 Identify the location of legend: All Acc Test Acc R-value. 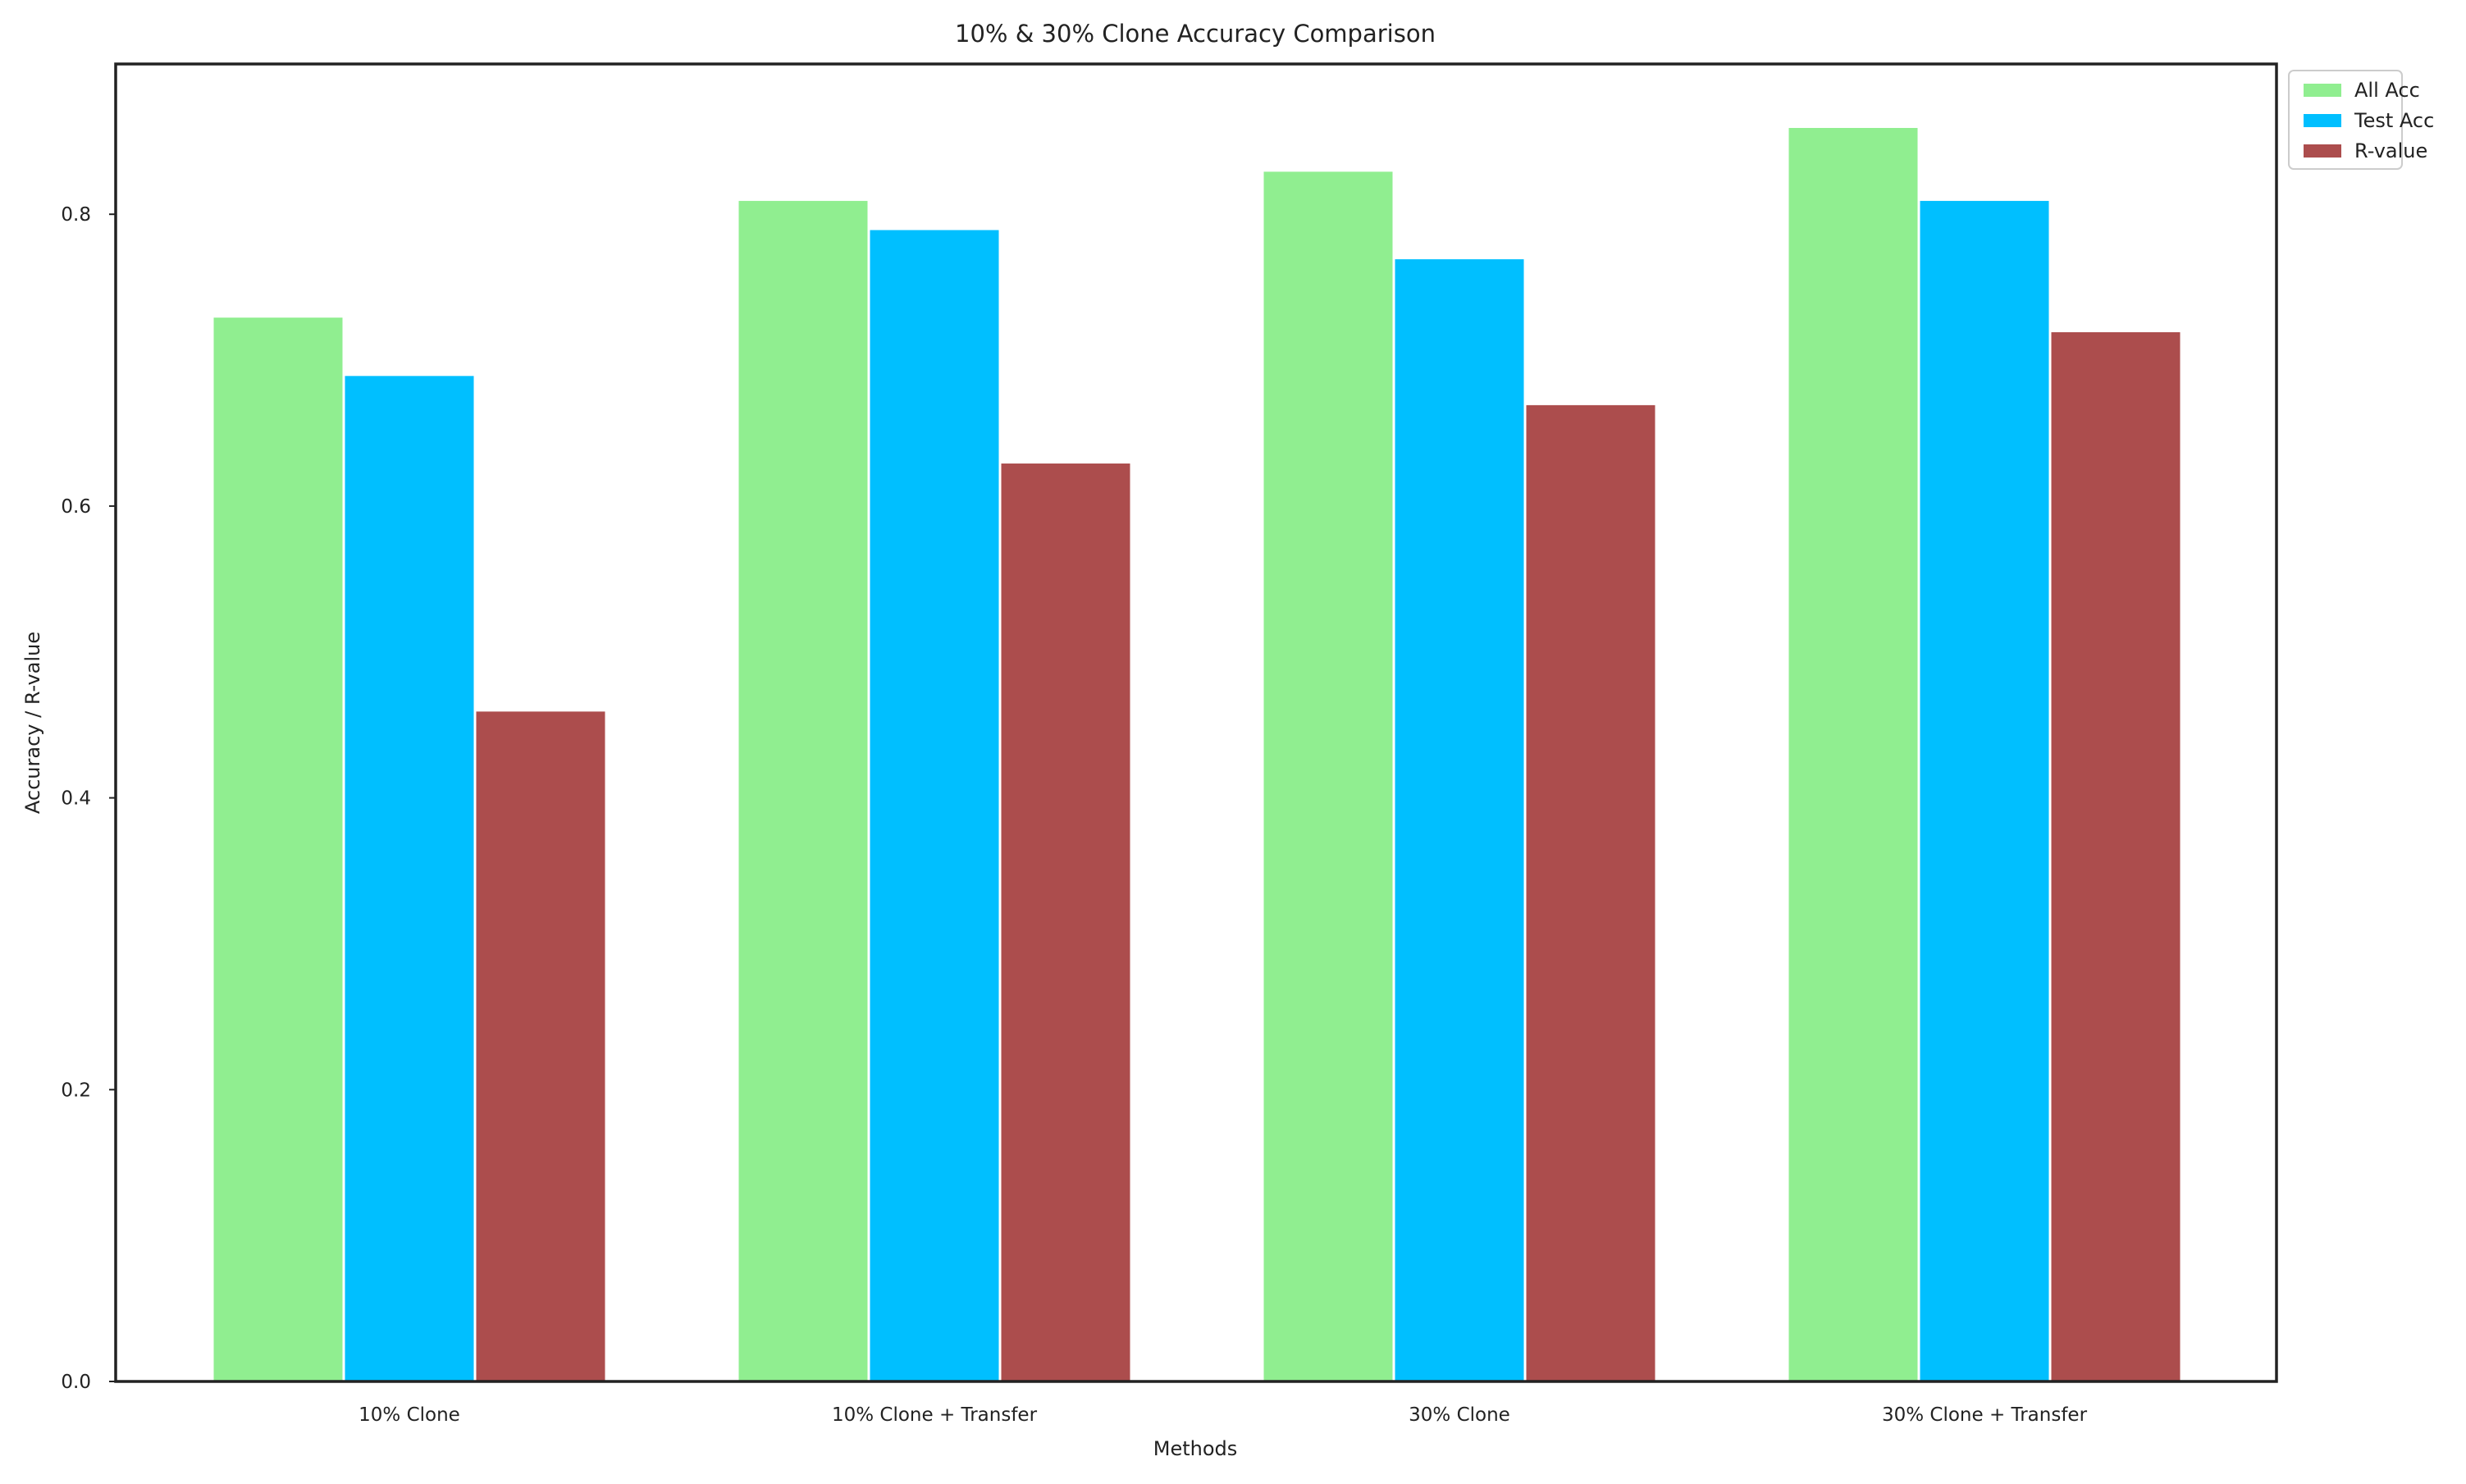
(2361, 120).